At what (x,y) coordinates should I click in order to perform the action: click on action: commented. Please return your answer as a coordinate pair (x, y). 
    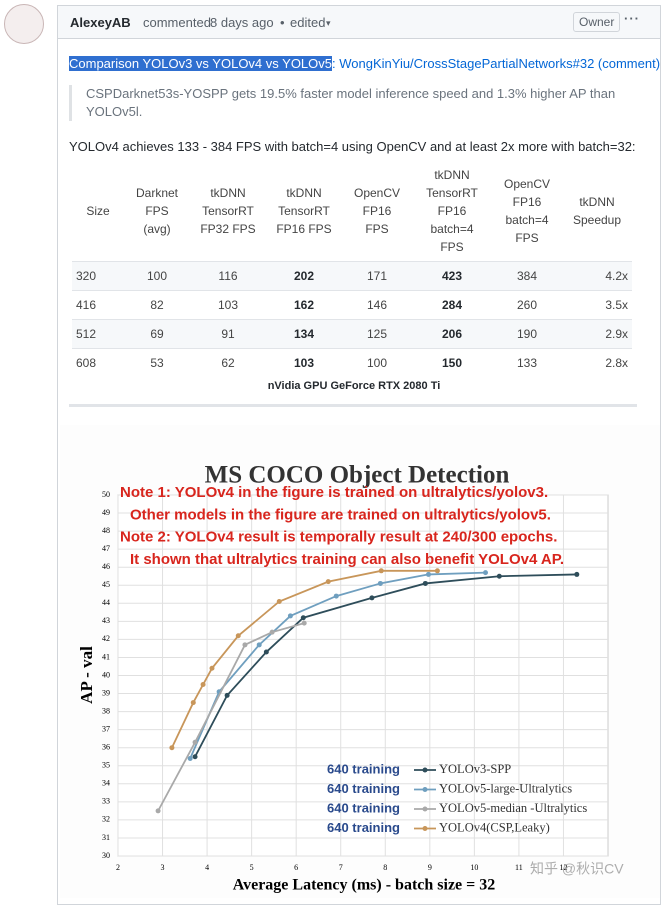
    Looking at the image, I should click on (177, 22).